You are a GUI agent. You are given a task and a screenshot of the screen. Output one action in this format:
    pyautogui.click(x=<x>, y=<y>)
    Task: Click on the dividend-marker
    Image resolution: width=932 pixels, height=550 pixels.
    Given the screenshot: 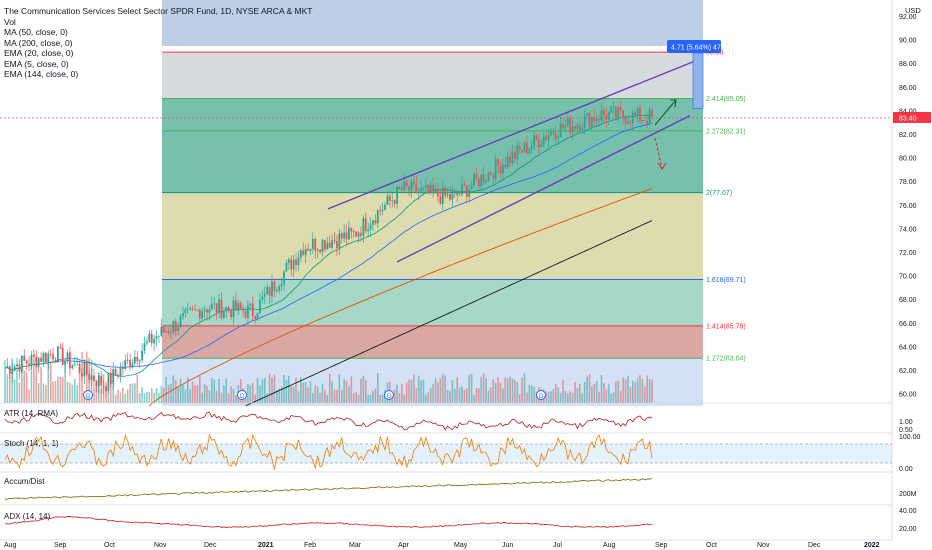 What is the action you would take?
    pyautogui.click(x=541, y=395)
    